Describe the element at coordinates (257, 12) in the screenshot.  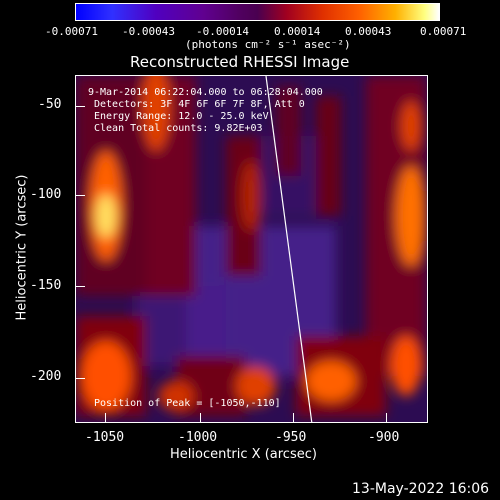
I see `colorbar` at that location.